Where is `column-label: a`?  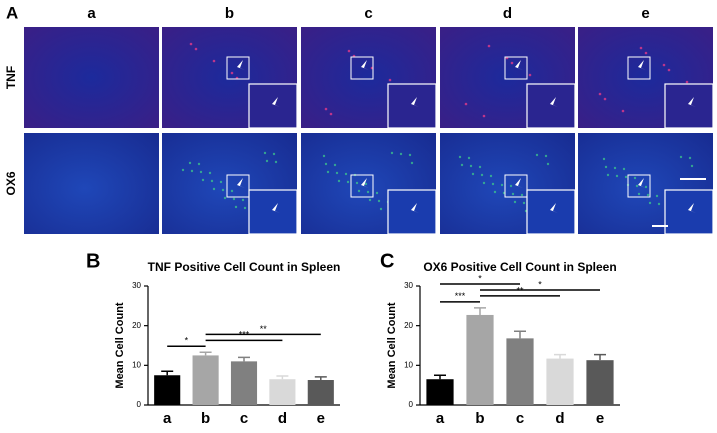 column-label: a is located at coordinates (91, 13).